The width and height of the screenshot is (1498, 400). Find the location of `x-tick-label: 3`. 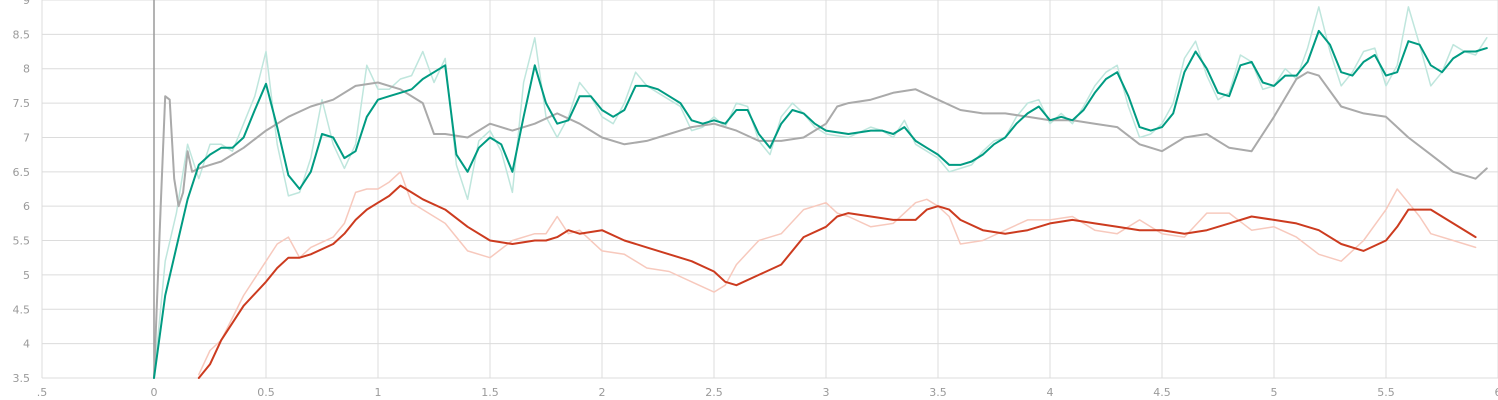

x-tick-label: 3 is located at coordinates (826, 392).